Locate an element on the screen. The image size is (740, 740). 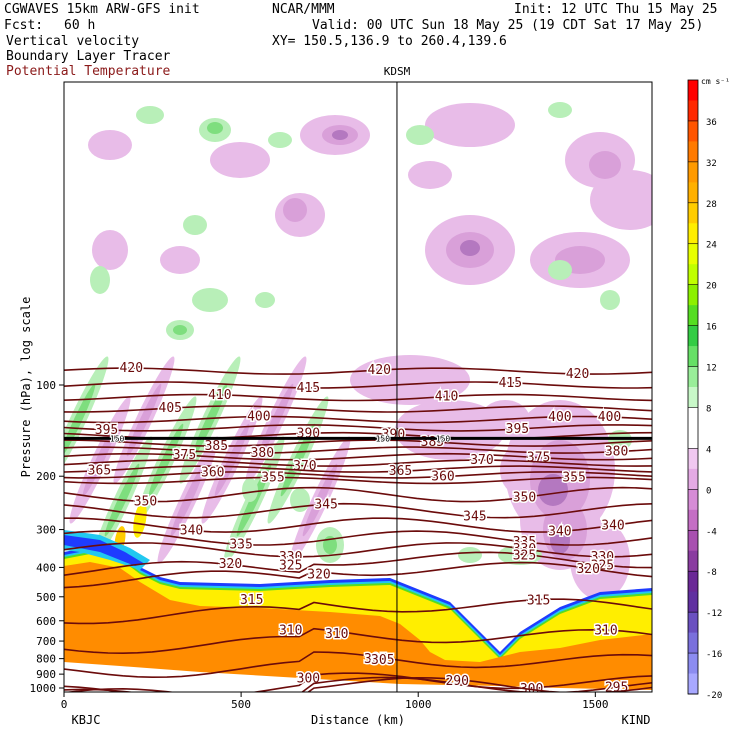
y-tick-label: 400 is located at coordinates (46, 567).